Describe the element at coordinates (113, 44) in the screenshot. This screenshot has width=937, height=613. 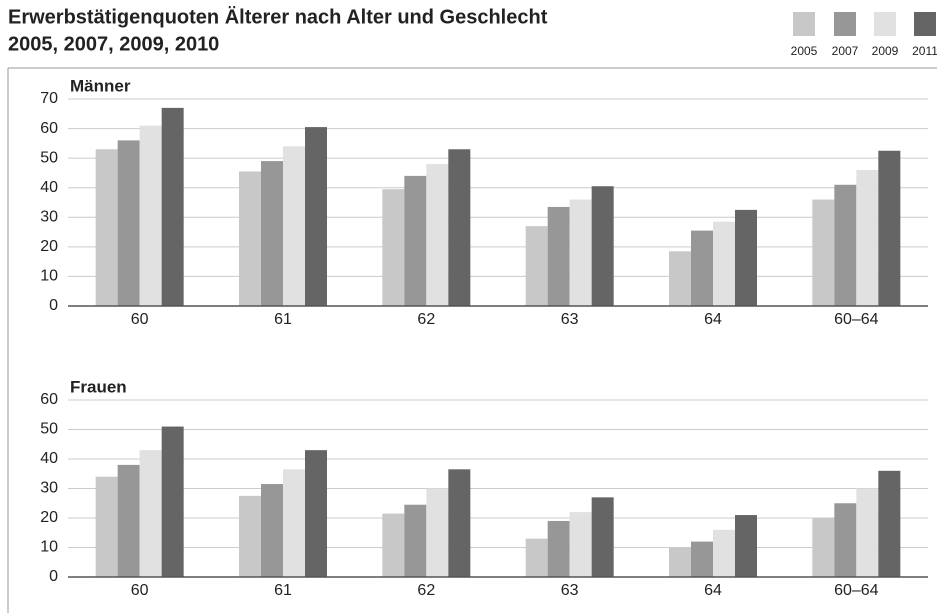
I see `chart-subtitle: 2005, 2007, 2009, 2010` at that location.